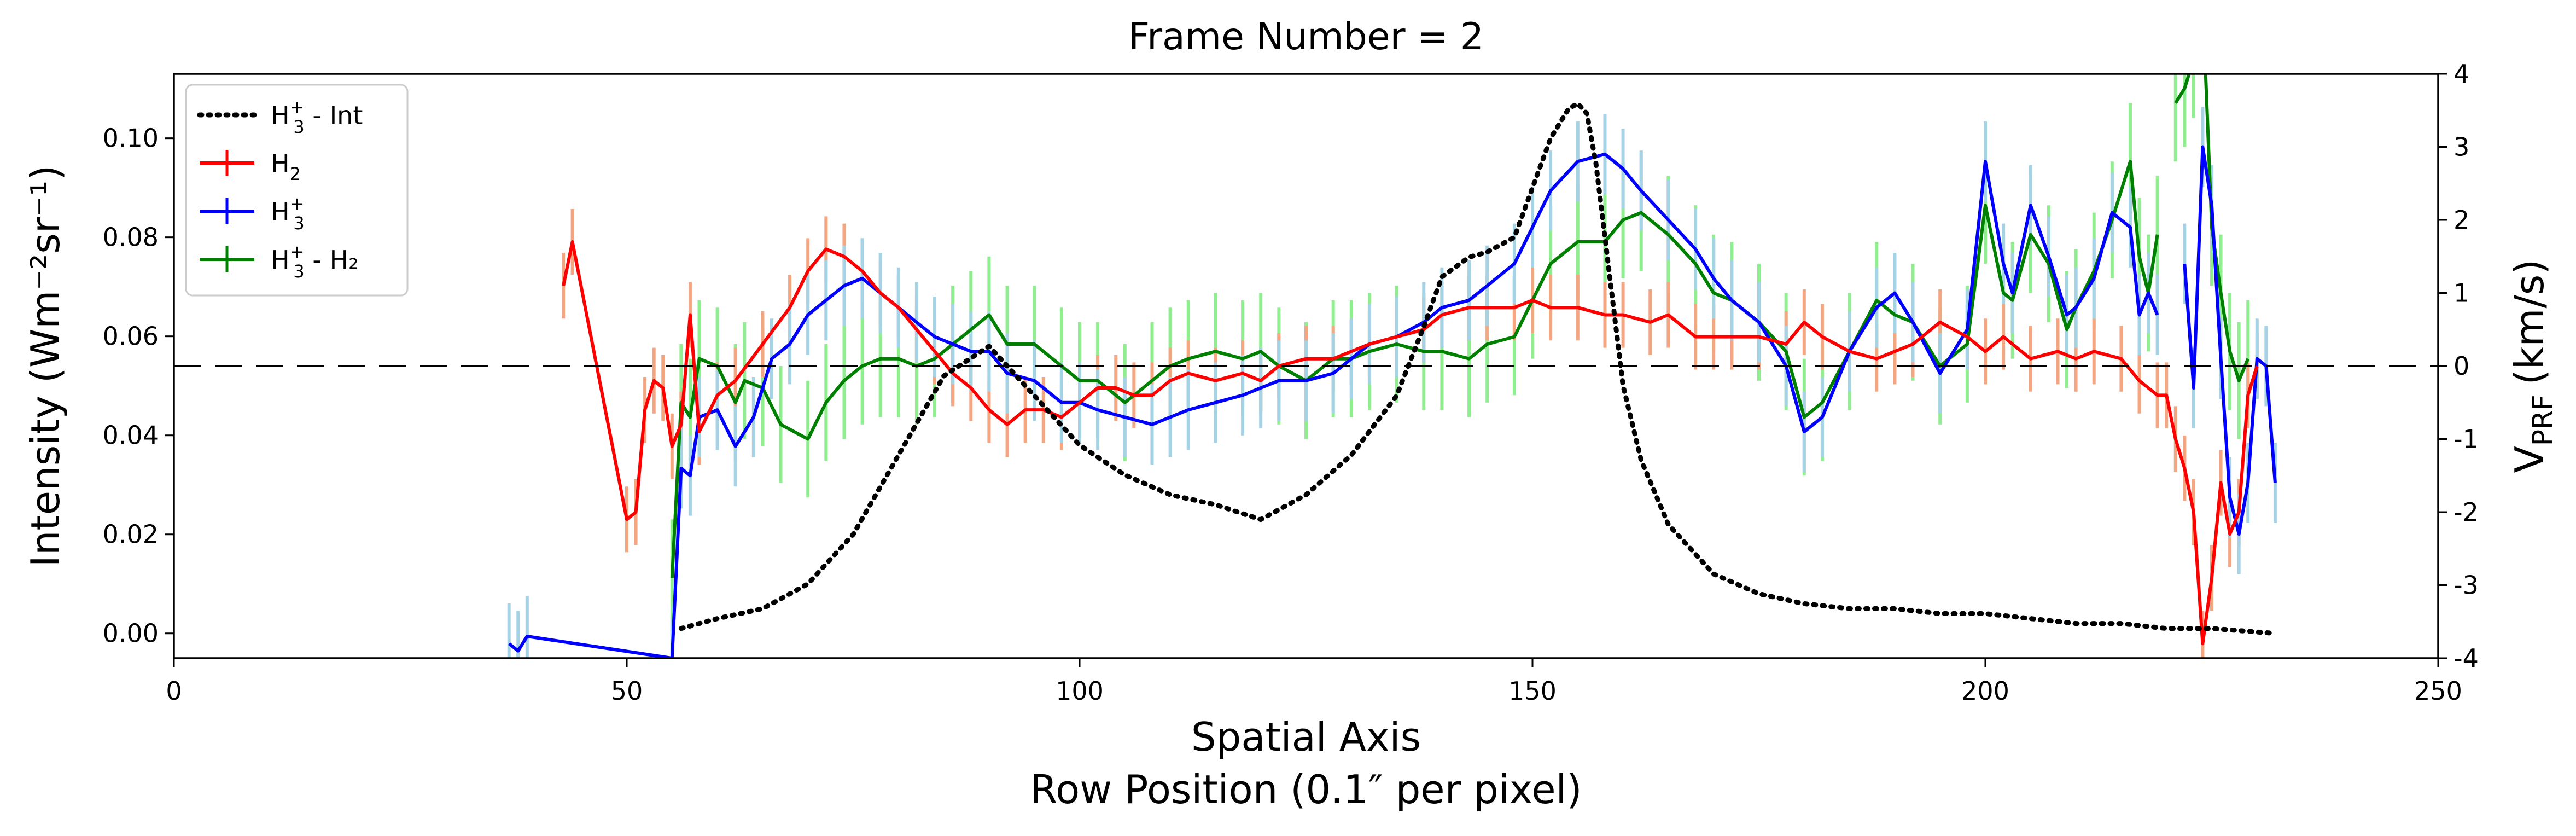 The height and width of the screenshot is (836, 2576). I want to click on x-axis: 0 50 100 150 200 250, so click(1314, 682).